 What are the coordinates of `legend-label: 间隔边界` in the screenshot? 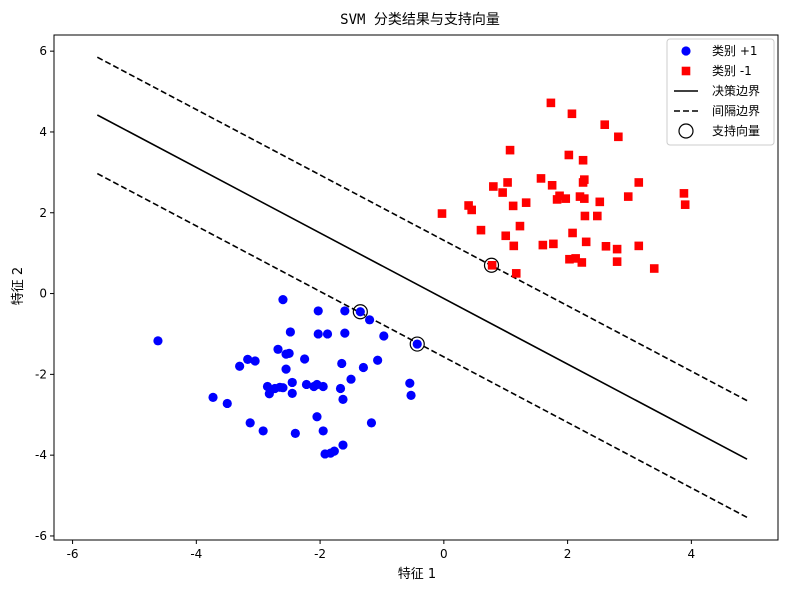 It's located at (736, 111).